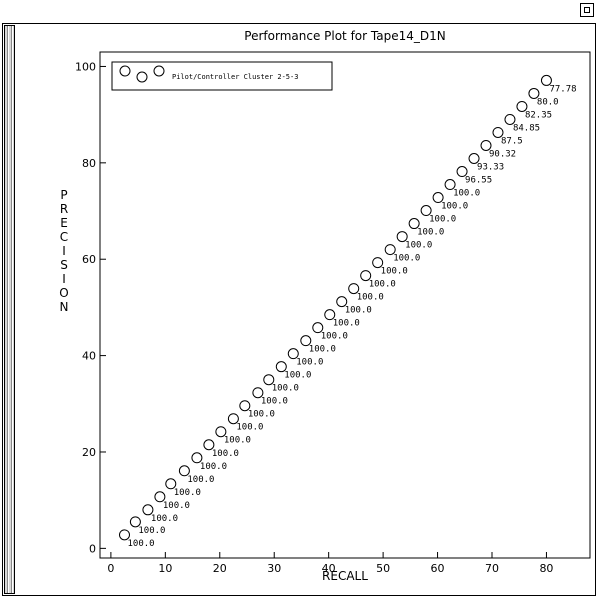  I want to click on y-axis-title-letter: O, so click(63, 293).